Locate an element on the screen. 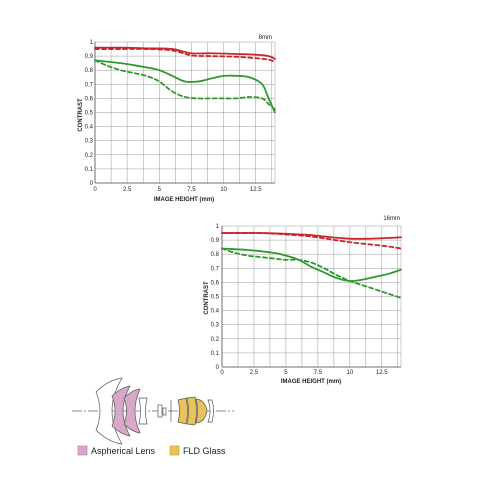 The image size is (480, 480). lens-element-3-aspherical is located at coordinates (132, 411).